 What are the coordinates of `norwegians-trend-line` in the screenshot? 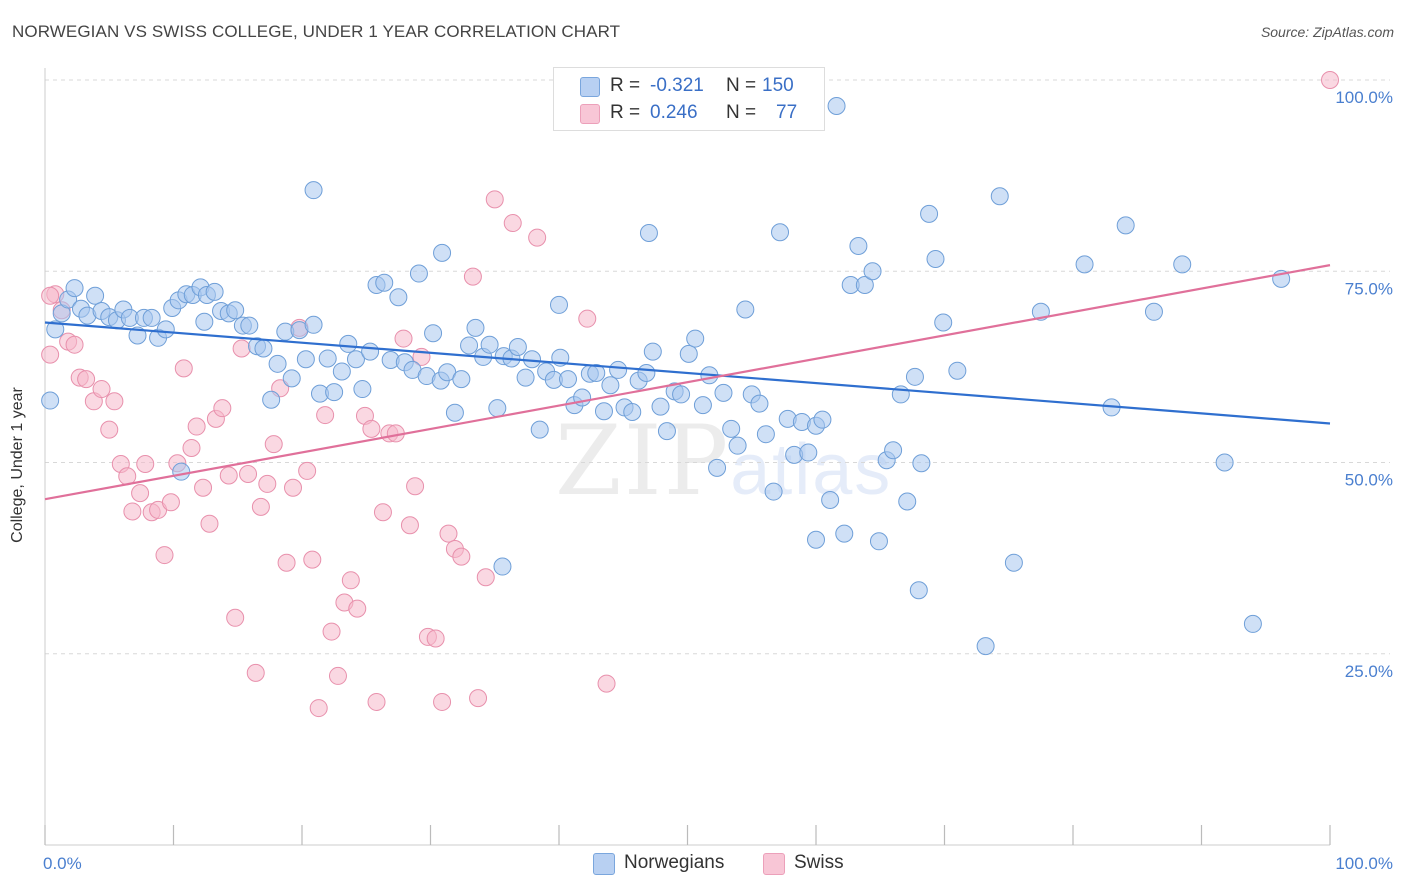 It's located at (687, 373).